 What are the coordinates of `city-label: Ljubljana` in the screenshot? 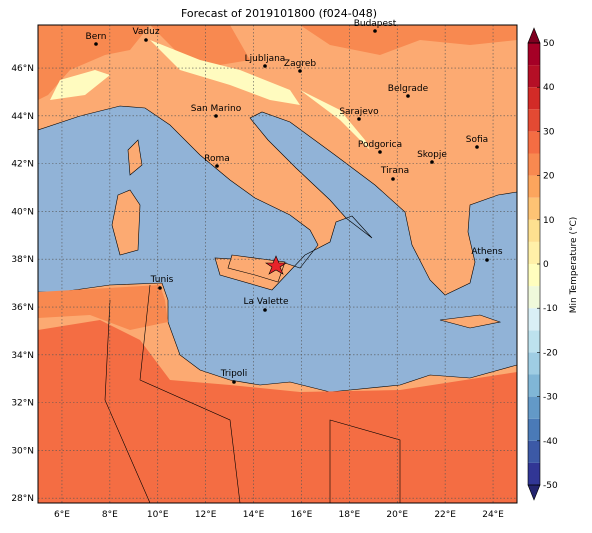 It's located at (265, 59).